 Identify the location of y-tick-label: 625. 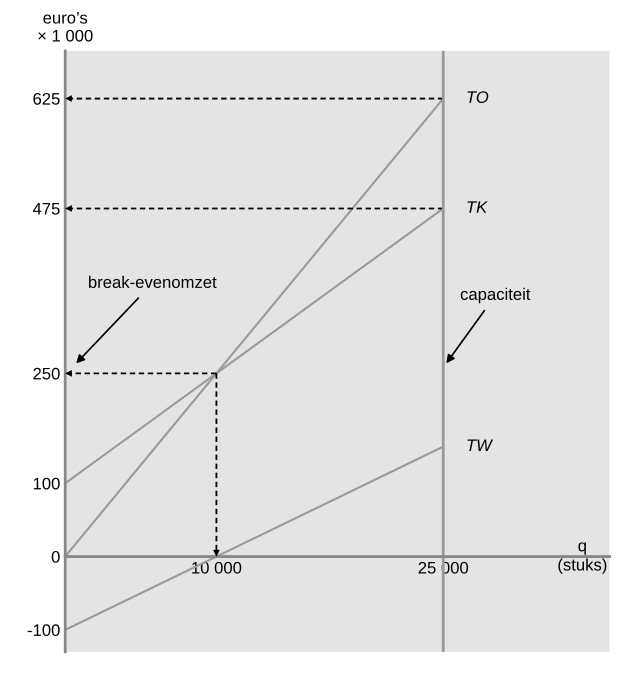
(46, 98).